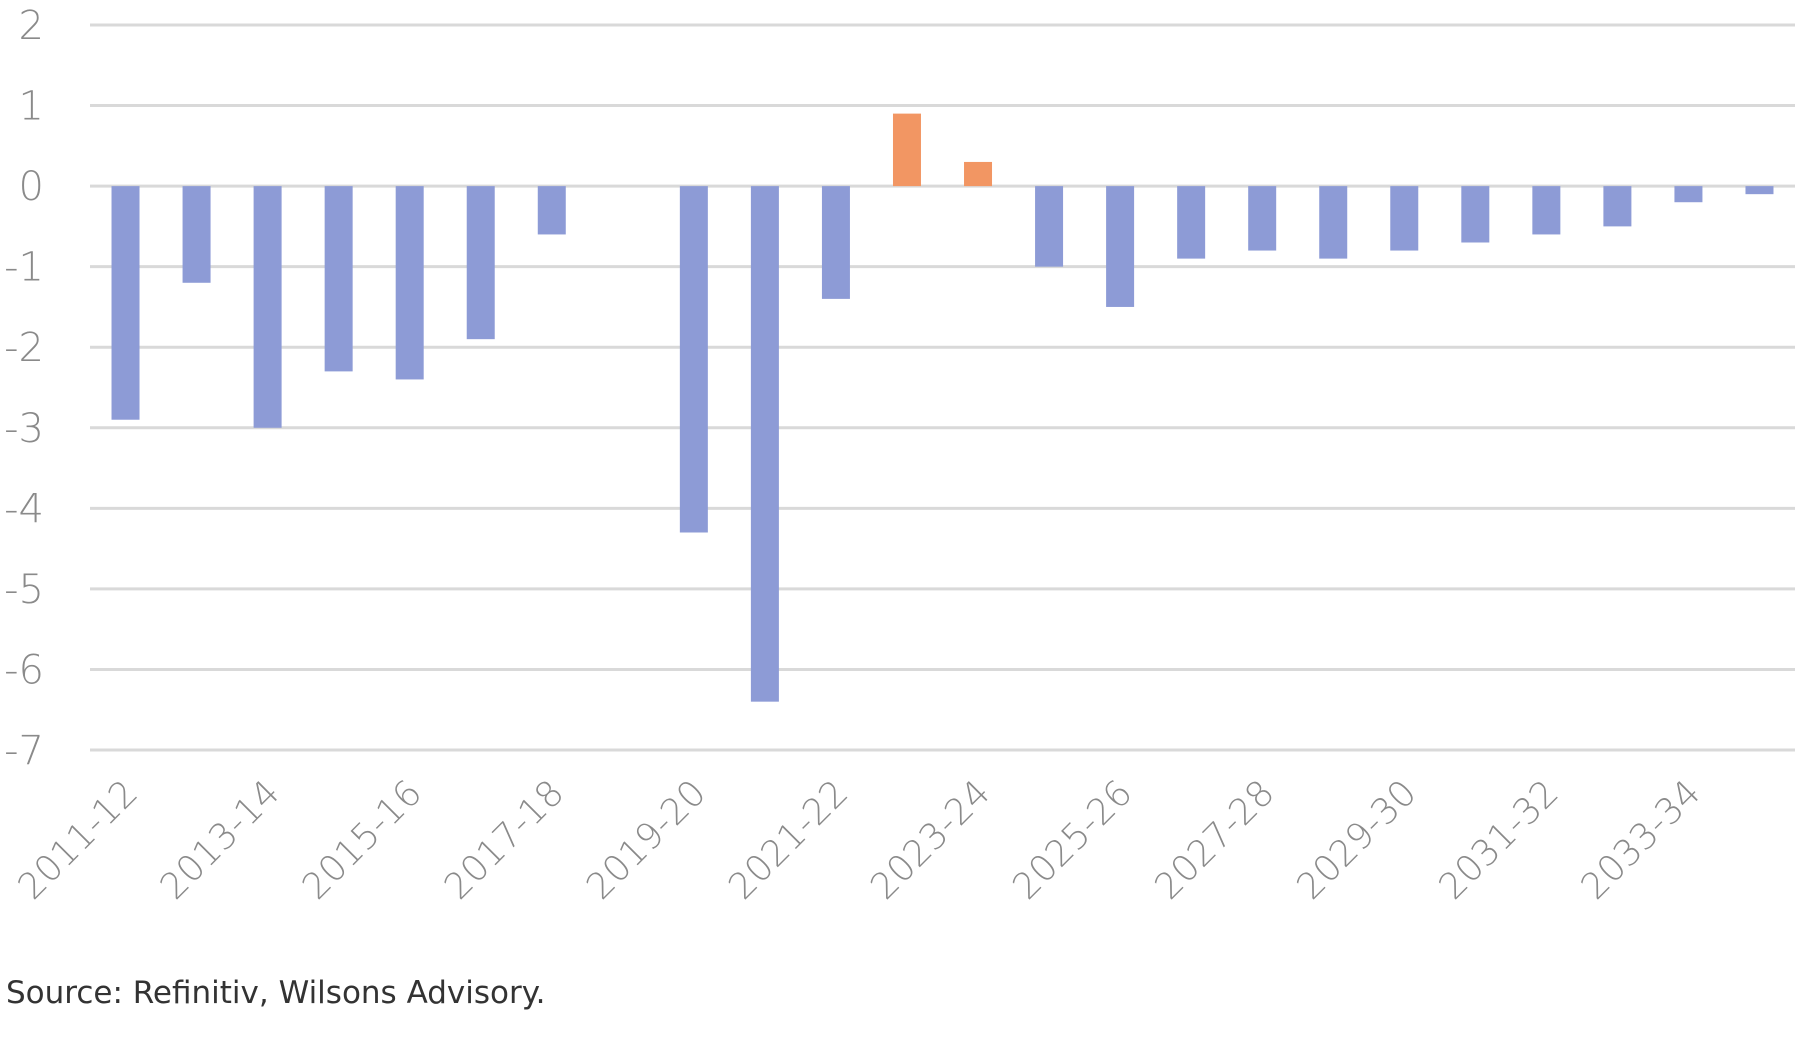  I want to click on y-tick-label: -2, so click(24, 348).